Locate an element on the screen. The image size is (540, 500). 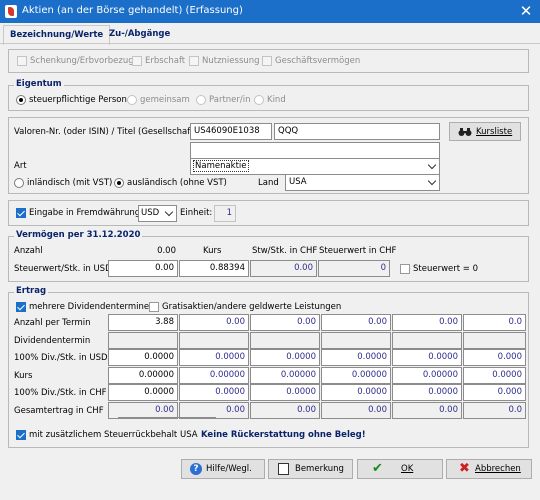
stw-stk-header: Stw/Stk. in CHF is located at coordinates (285, 251).